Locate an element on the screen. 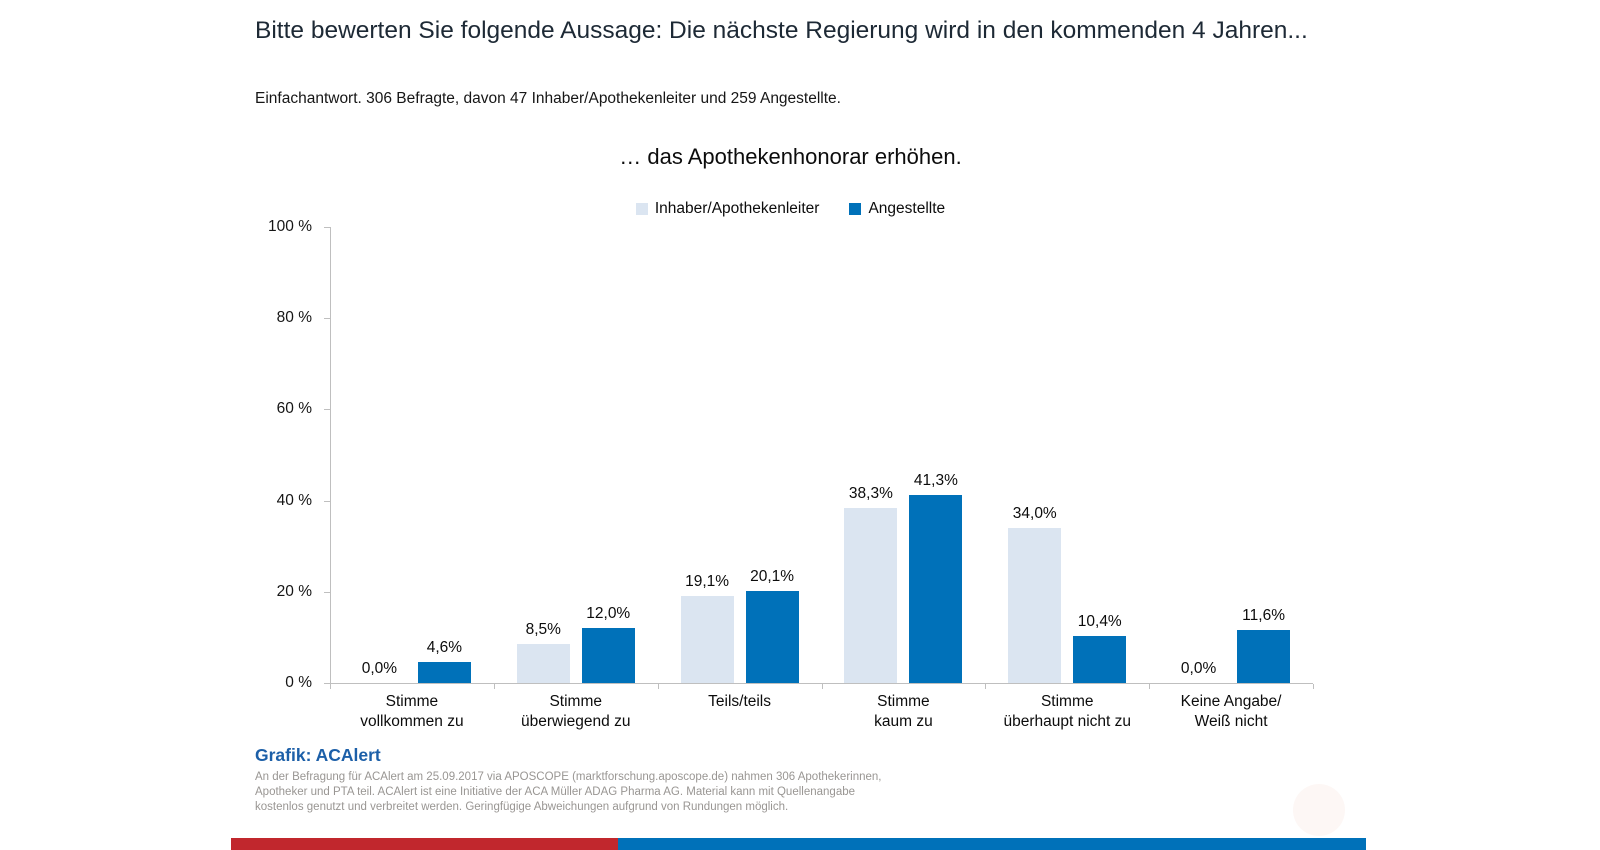  chart-legend: Inhaber/Apothekenleiter Angestellte is located at coordinates (790, 209).